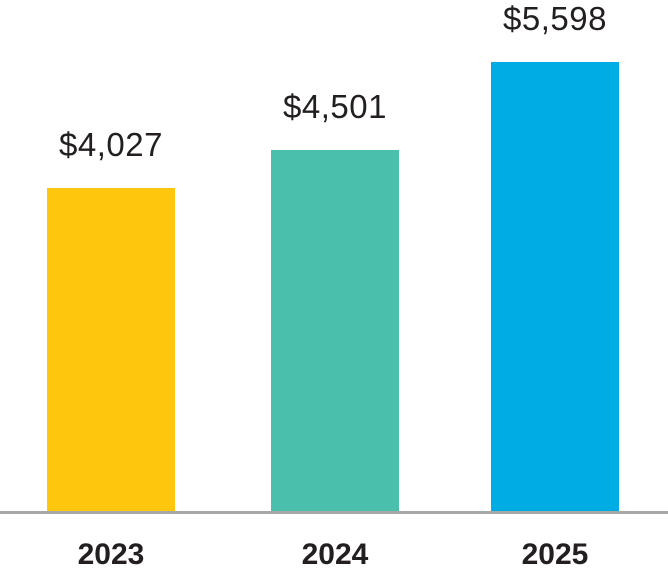  Describe the element at coordinates (111, 144) in the screenshot. I see `bar-value-label: $4,027` at that location.